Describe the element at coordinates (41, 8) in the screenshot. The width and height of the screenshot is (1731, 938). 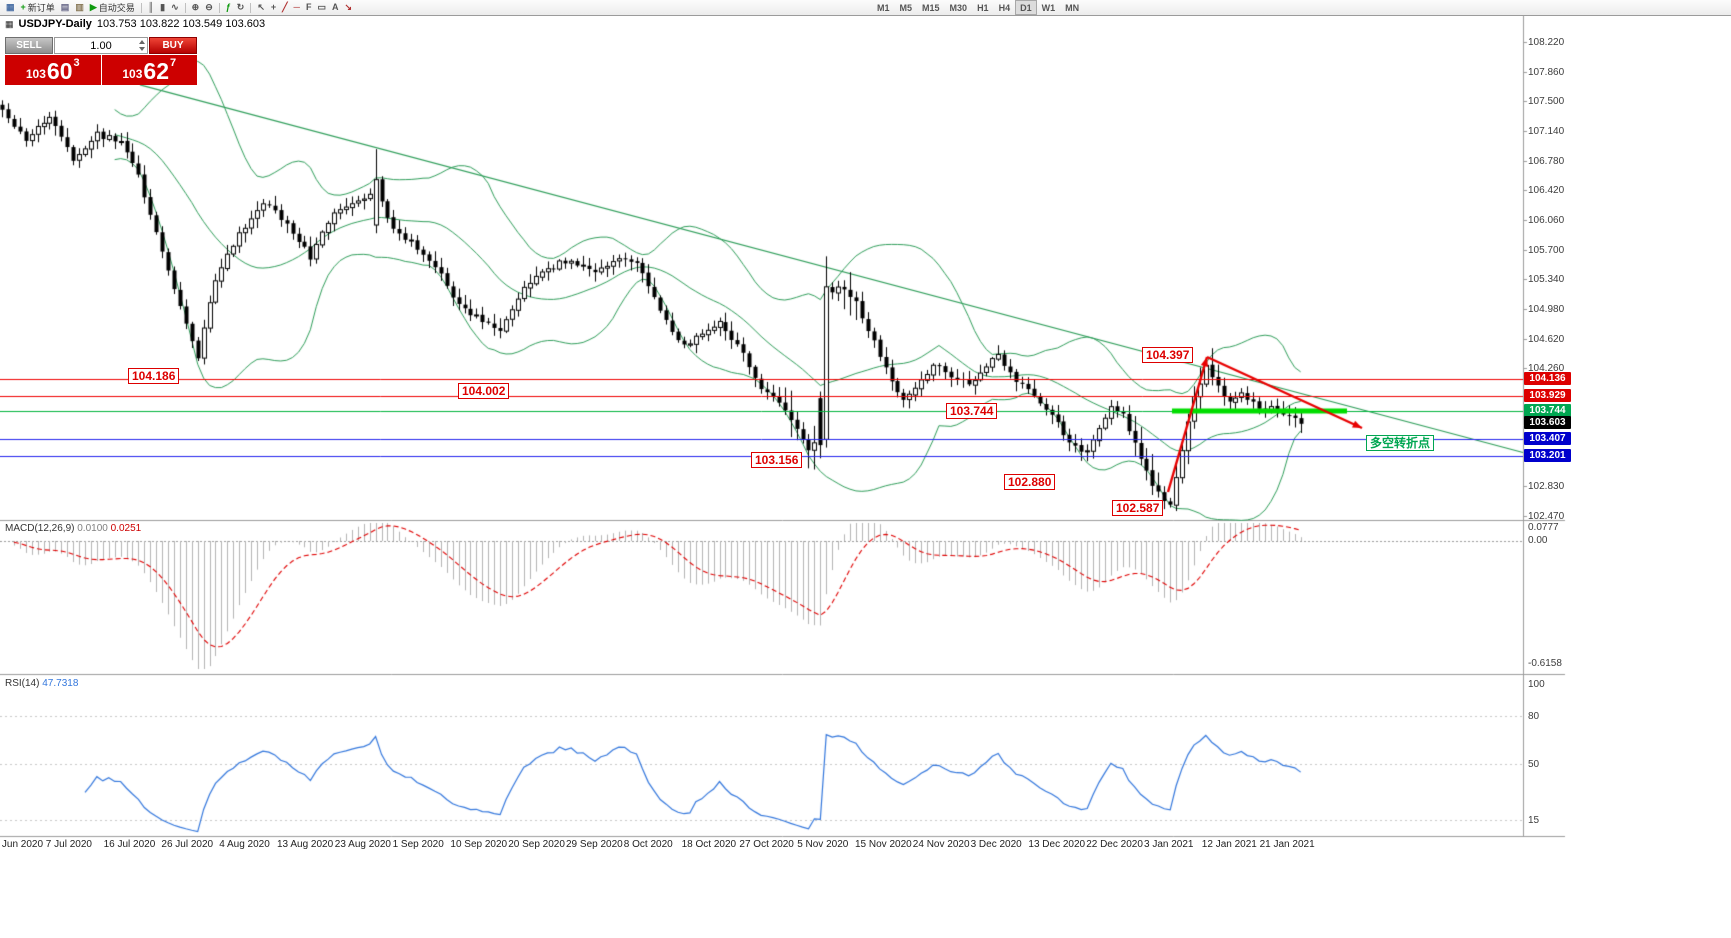
I see `new-order-button-label: 新订单` at that location.